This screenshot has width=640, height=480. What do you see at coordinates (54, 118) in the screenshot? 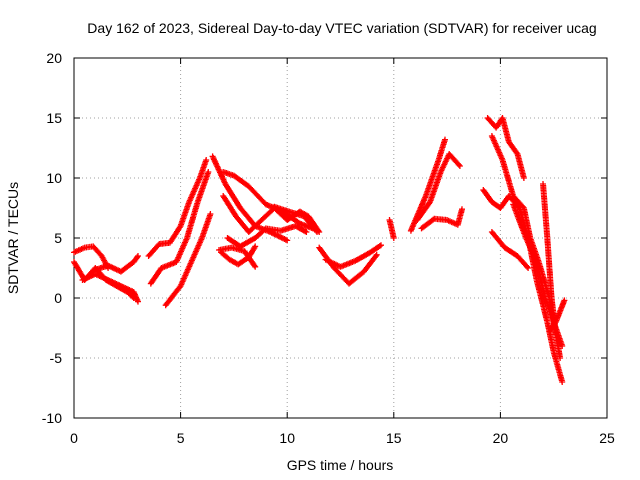
I see `y-tick-label: 15` at bounding box center [54, 118].